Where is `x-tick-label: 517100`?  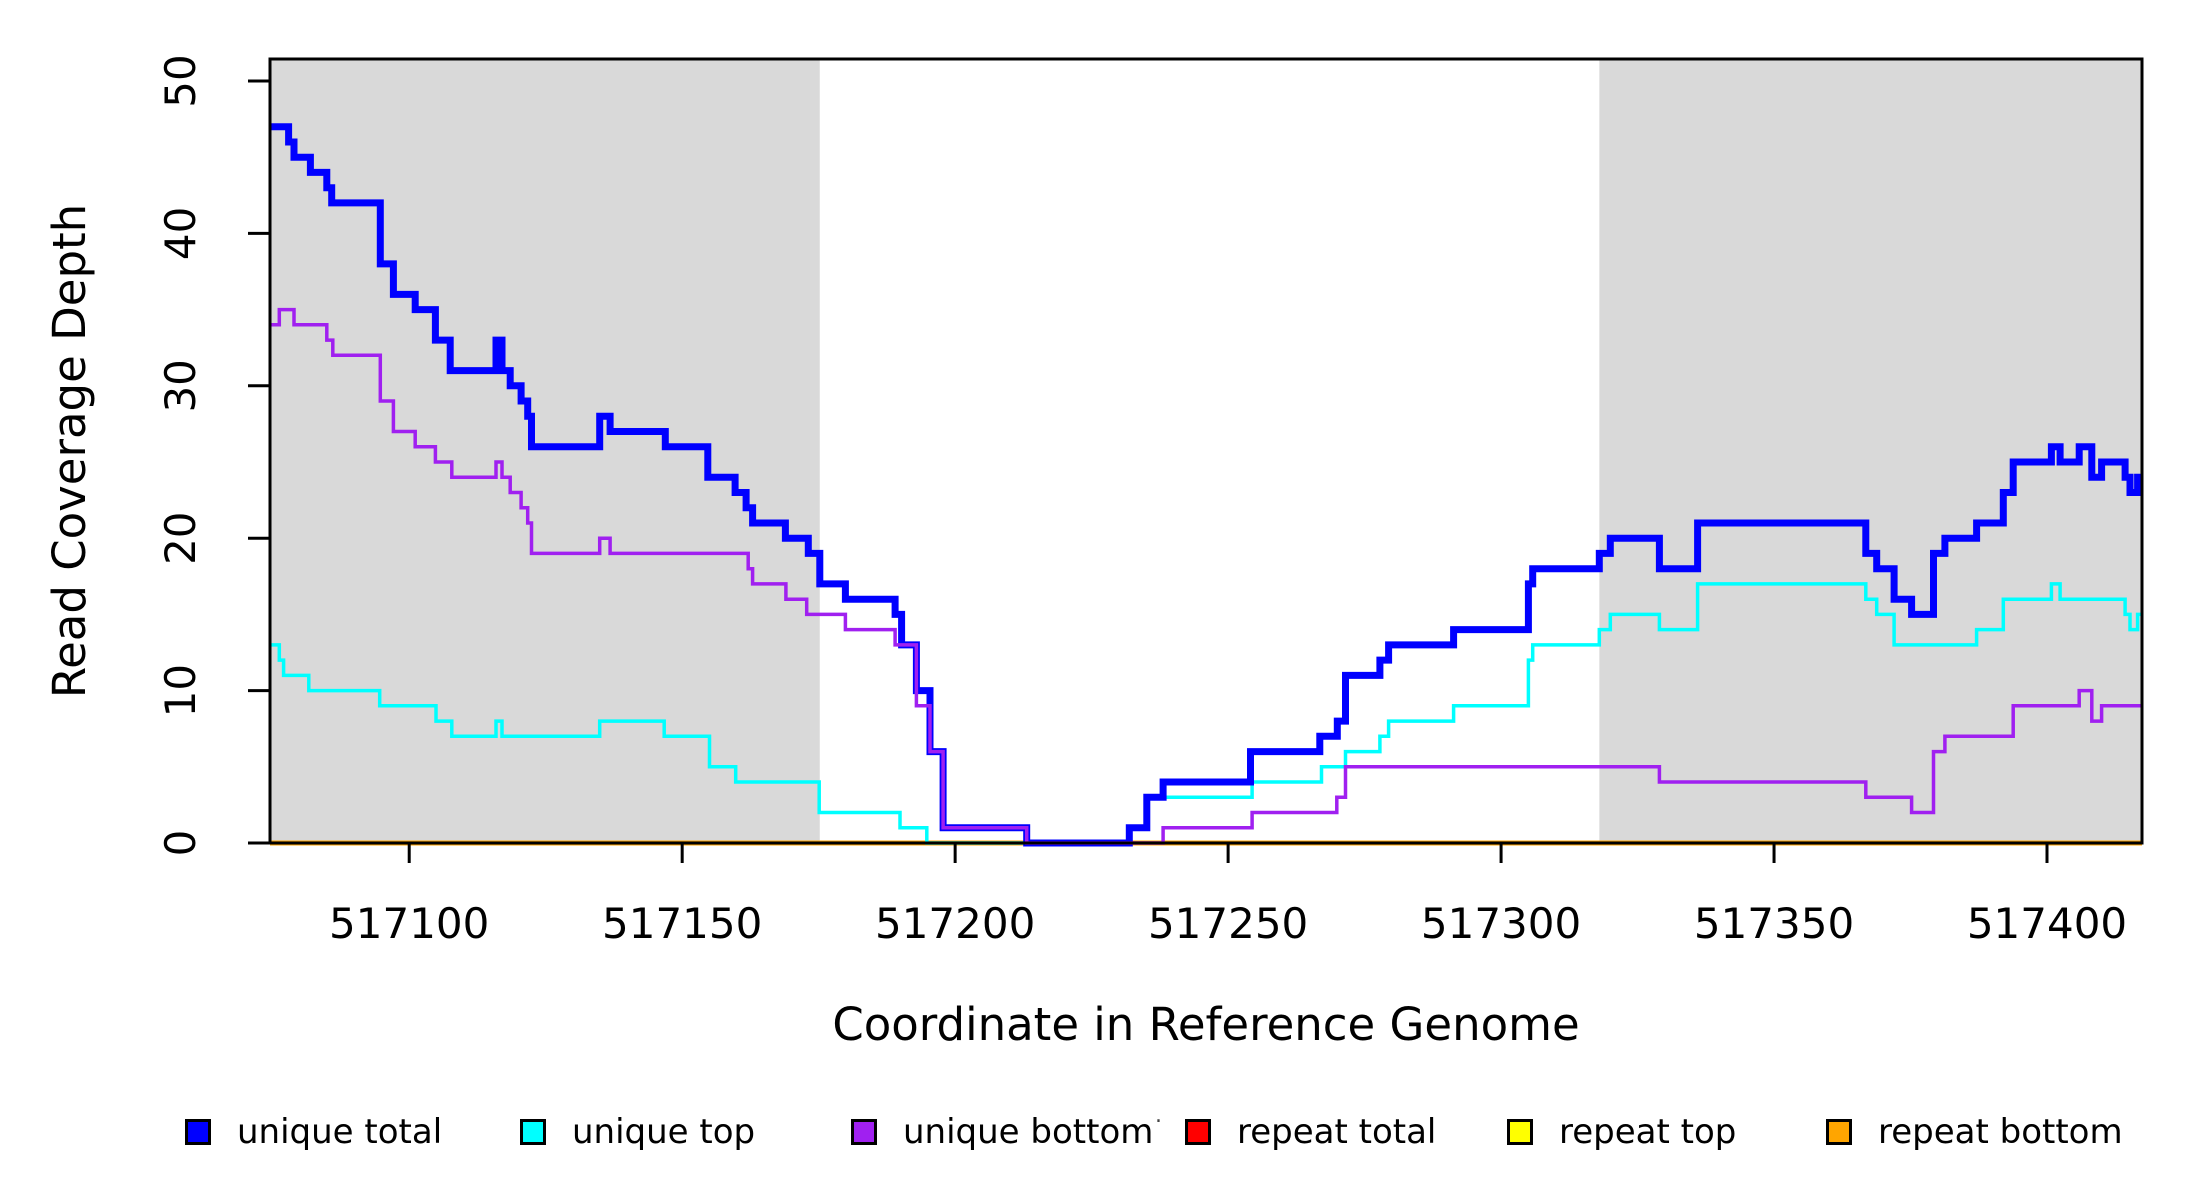
x-tick-label: 517100 is located at coordinates (409, 923).